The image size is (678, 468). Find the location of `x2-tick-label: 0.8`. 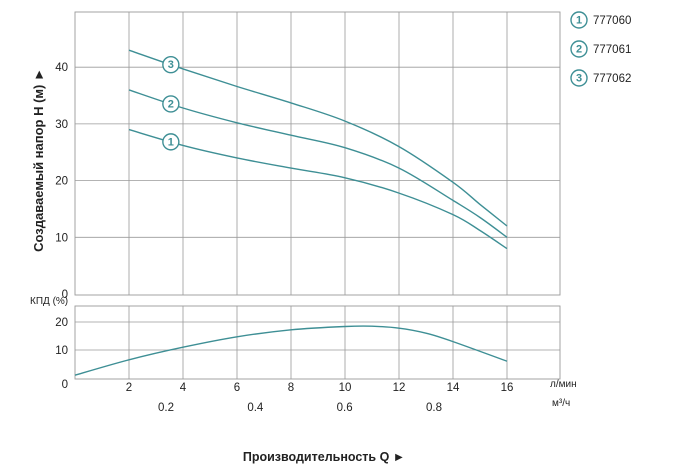

x2-tick-label: 0.8 is located at coordinates (434, 408).